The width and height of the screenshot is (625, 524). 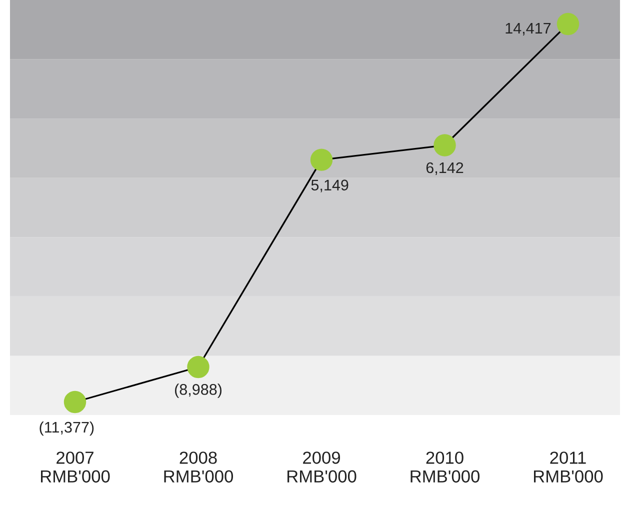 What do you see at coordinates (568, 467) in the screenshot?
I see `x-tick-label: 2011 RMB'000` at bounding box center [568, 467].